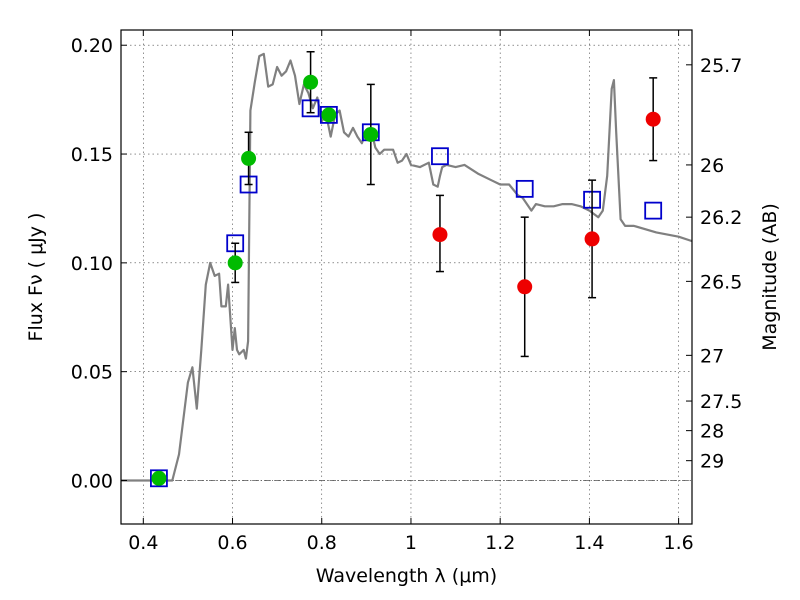 This screenshot has width=800, height=600. Describe the element at coordinates (712, 356) in the screenshot. I see `y2-tick-label: 27` at that location.